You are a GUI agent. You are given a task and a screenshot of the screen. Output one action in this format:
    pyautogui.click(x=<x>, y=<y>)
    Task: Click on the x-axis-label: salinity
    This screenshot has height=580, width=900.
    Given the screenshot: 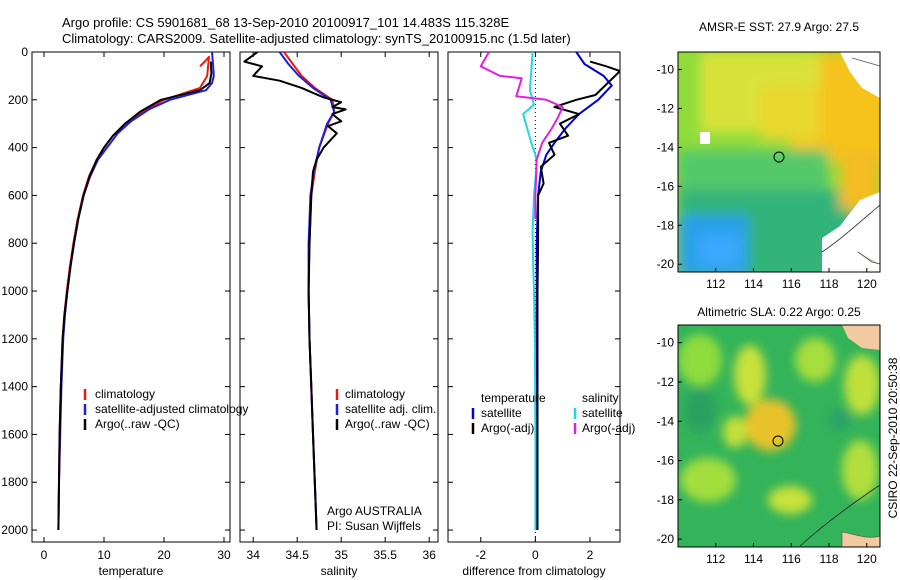 What is the action you would take?
    pyautogui.click(x=339, y=571)
    